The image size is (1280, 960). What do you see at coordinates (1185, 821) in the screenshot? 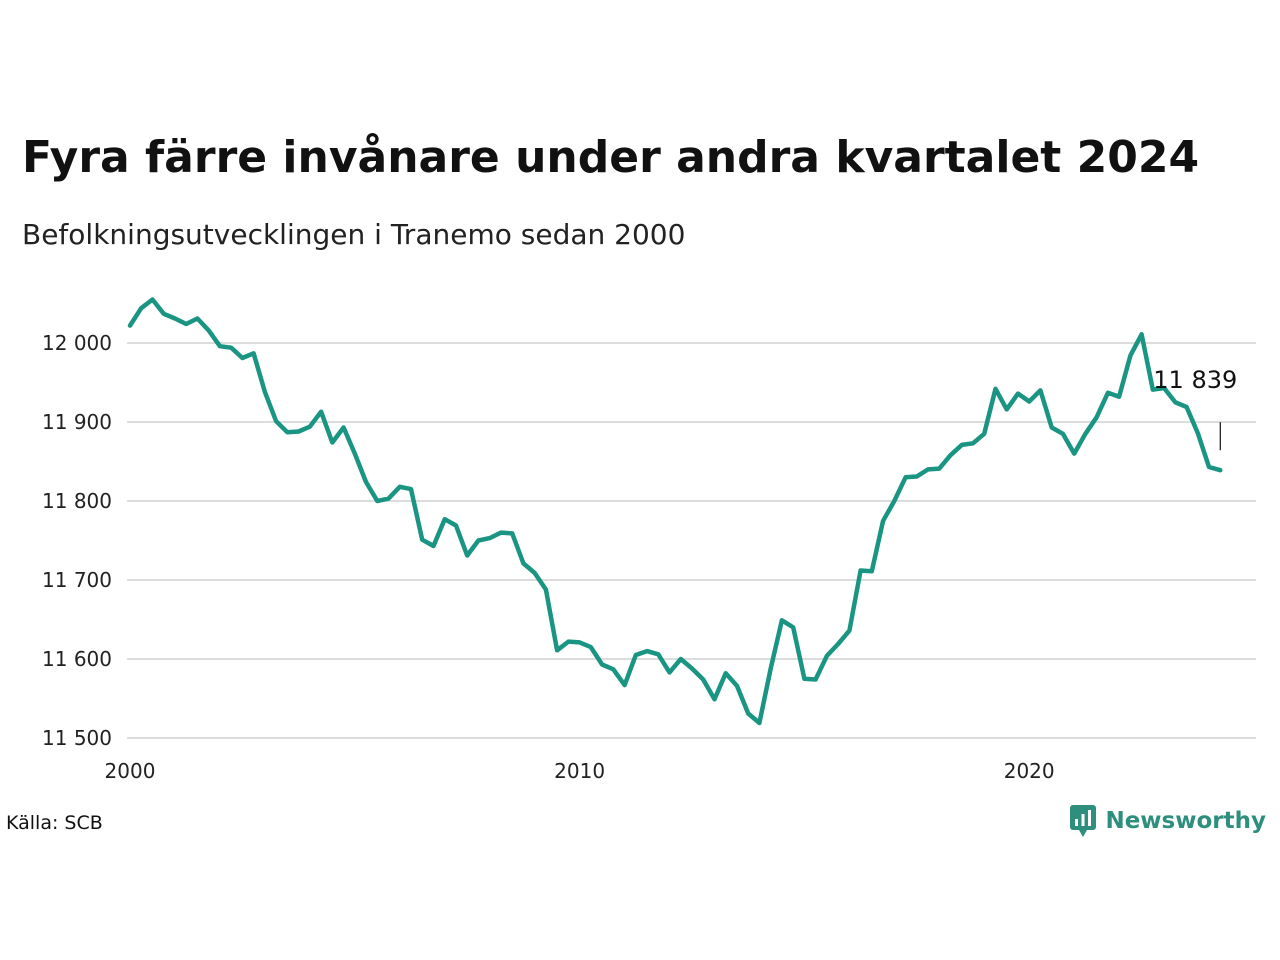
I see `brand-name: Newsworthy` at bounding box center [1185, 821].